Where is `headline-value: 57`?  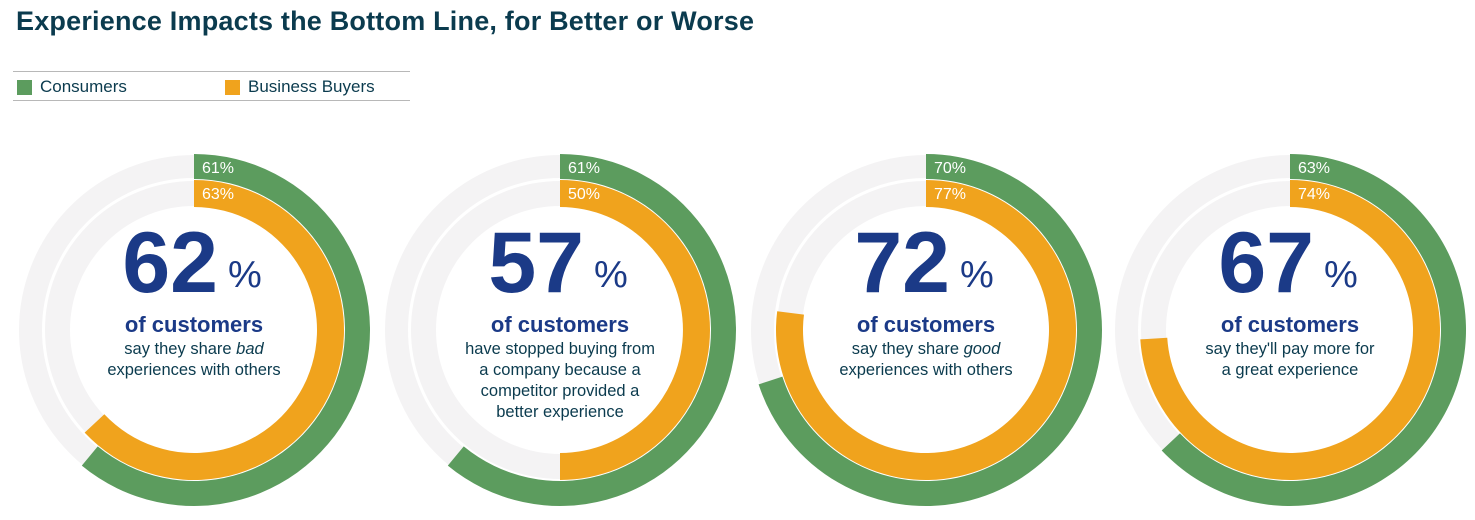
headline-value: 57 is located at coordinates (536, 263).